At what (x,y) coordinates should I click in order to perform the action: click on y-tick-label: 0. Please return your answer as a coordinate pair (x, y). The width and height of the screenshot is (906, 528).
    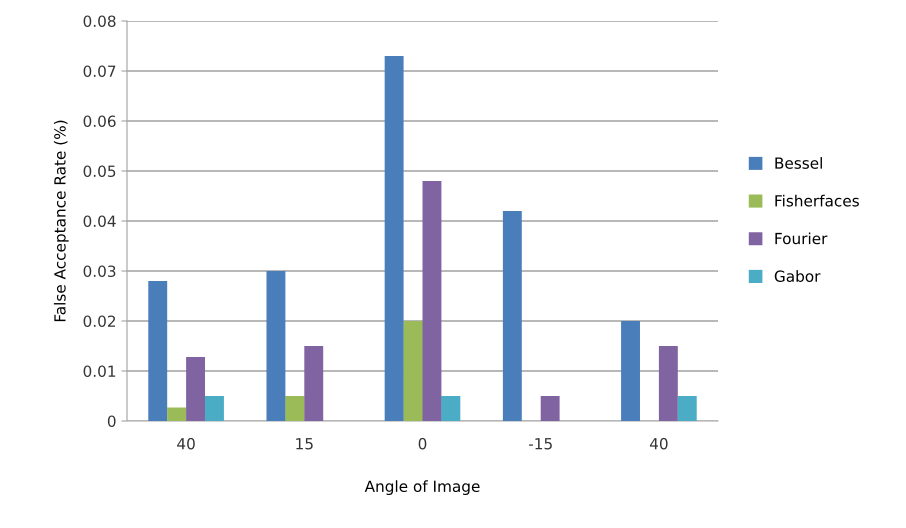
    Looking at the image, I should click on (112, 421).